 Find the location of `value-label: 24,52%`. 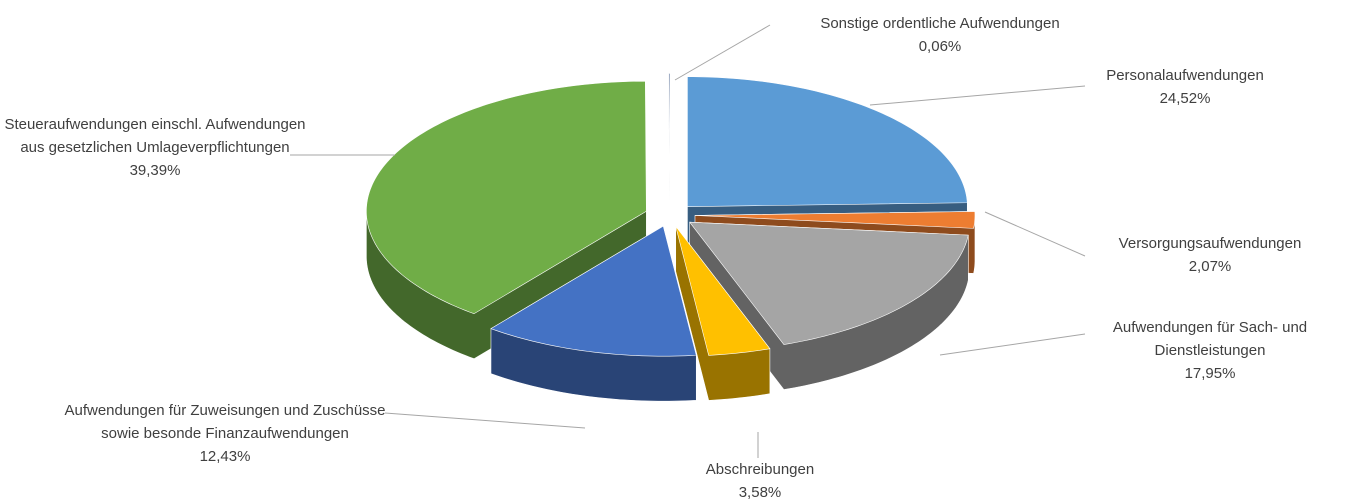

value-label: 24,52% is located at coordinates (1185, 98).